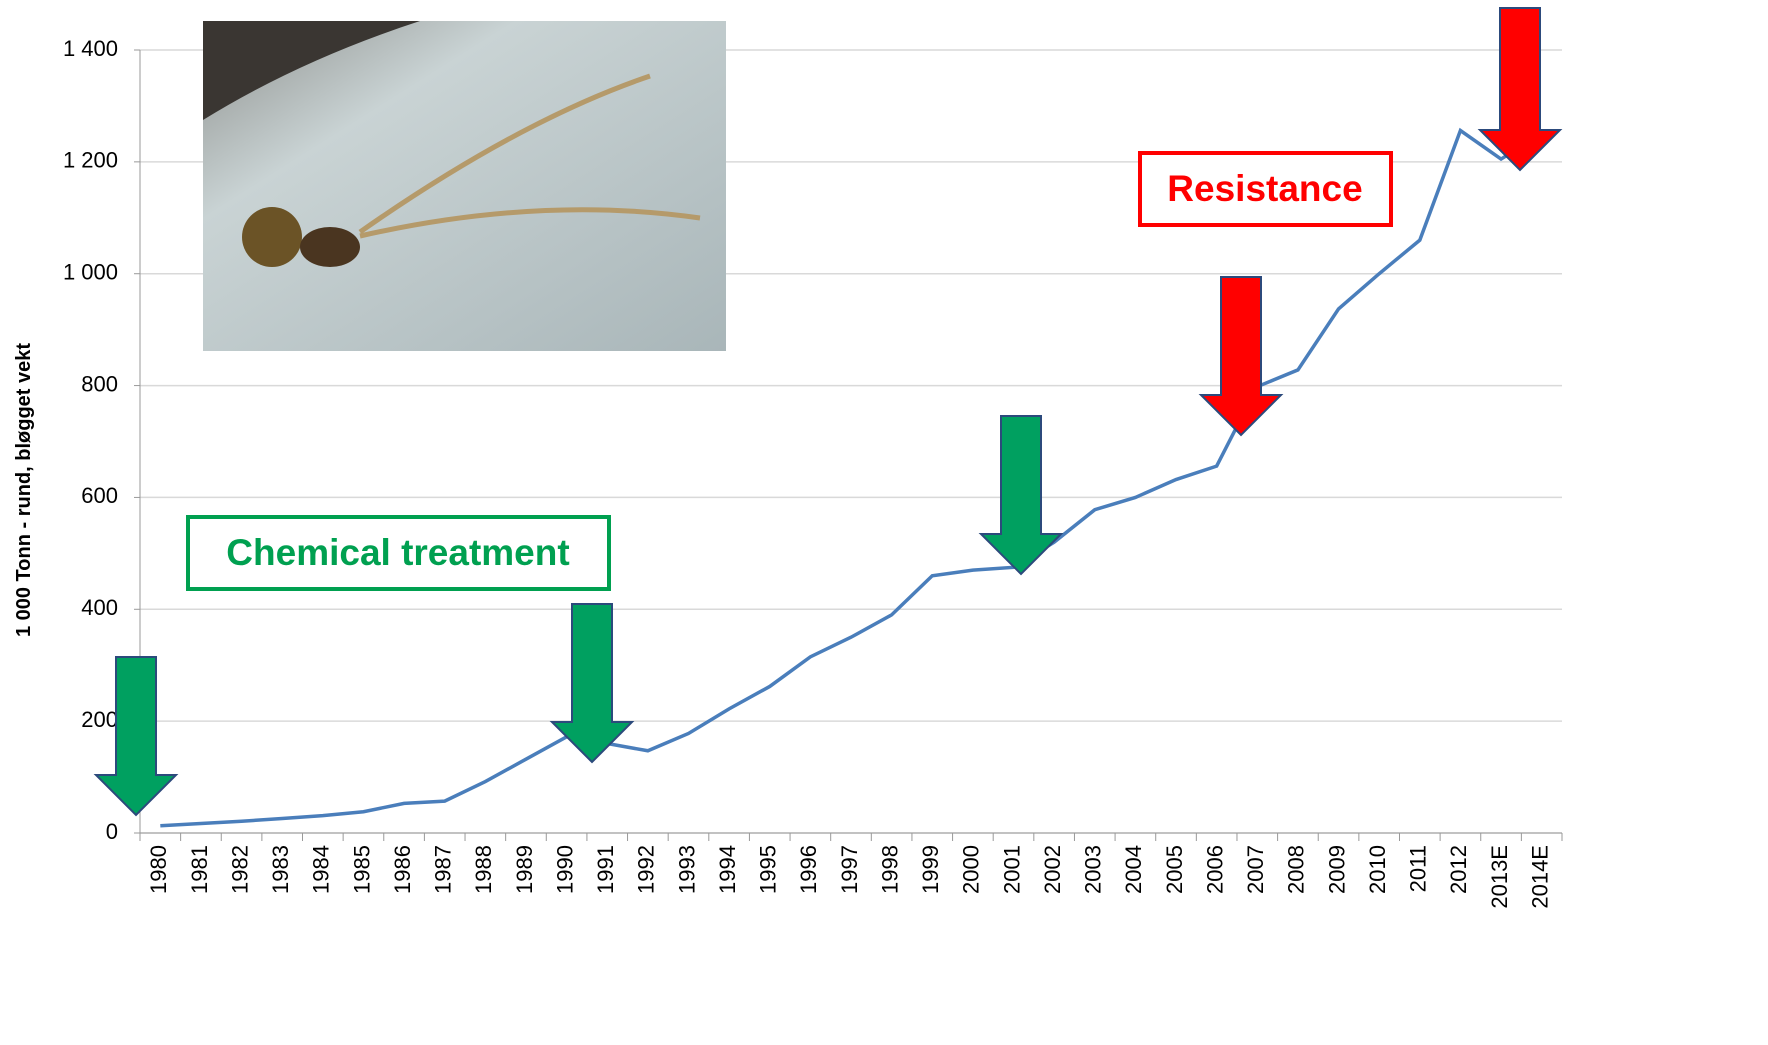 The width and height of the screenshot is (1768, 1045). I want to click on x-tick-label: 1994, so click(727, 869).